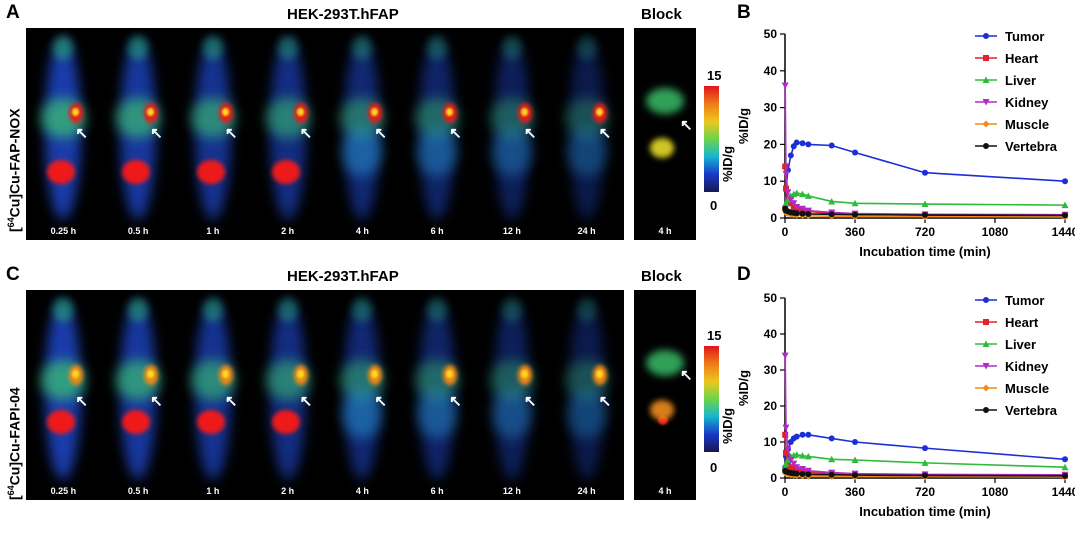 The height and width of the screenshot is (534, 1080). What do you see at coordinates (925, 451) in the screenshot?
I see `series-tumor` at bounding box center [925, 451].